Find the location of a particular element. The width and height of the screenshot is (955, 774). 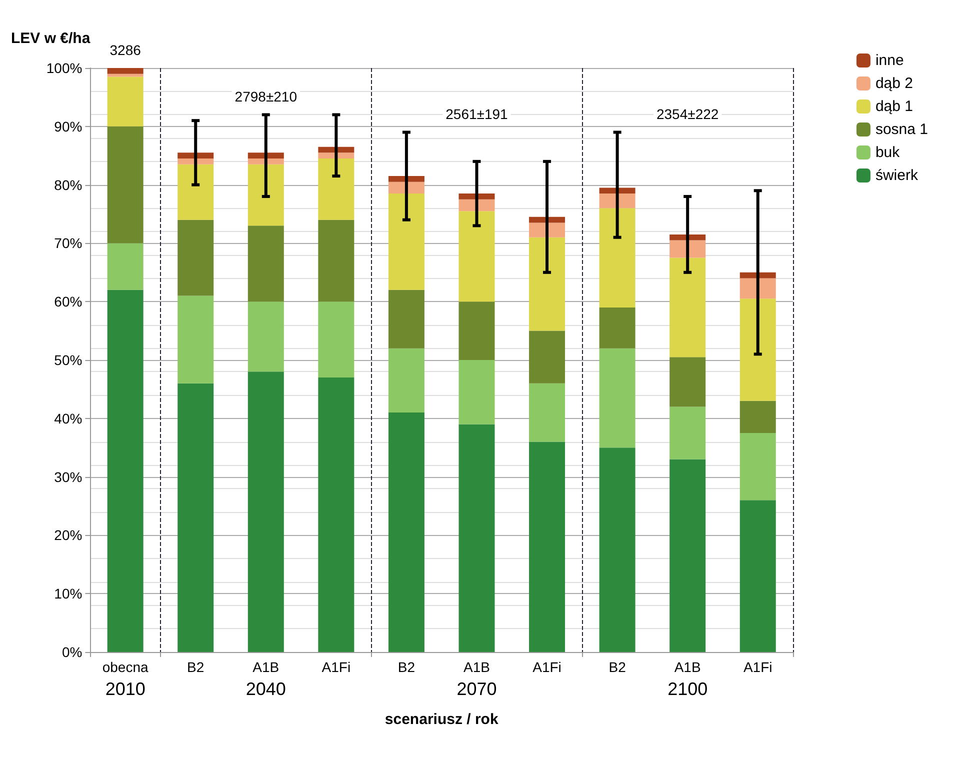

x-axis-title: scenariusz / rok is located at coordinates (441, 719).